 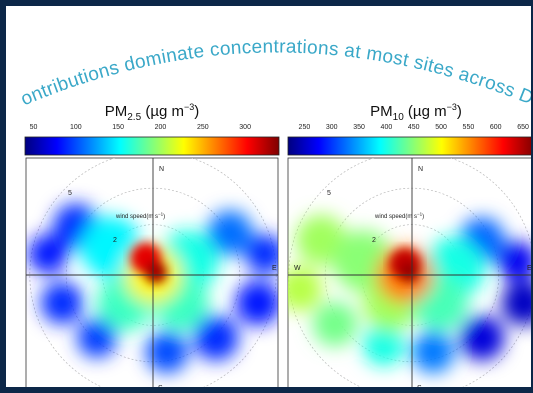 I want to click on colorbar-tick-label: 500, so click(x=441, y=127).